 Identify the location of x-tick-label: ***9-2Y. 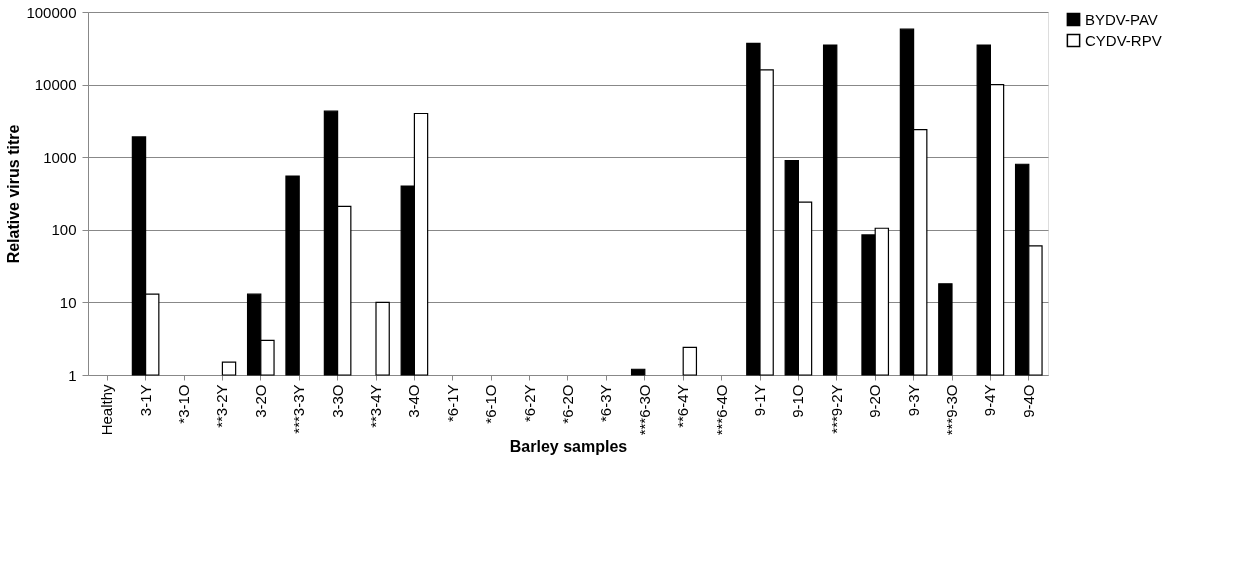
(836, 409).